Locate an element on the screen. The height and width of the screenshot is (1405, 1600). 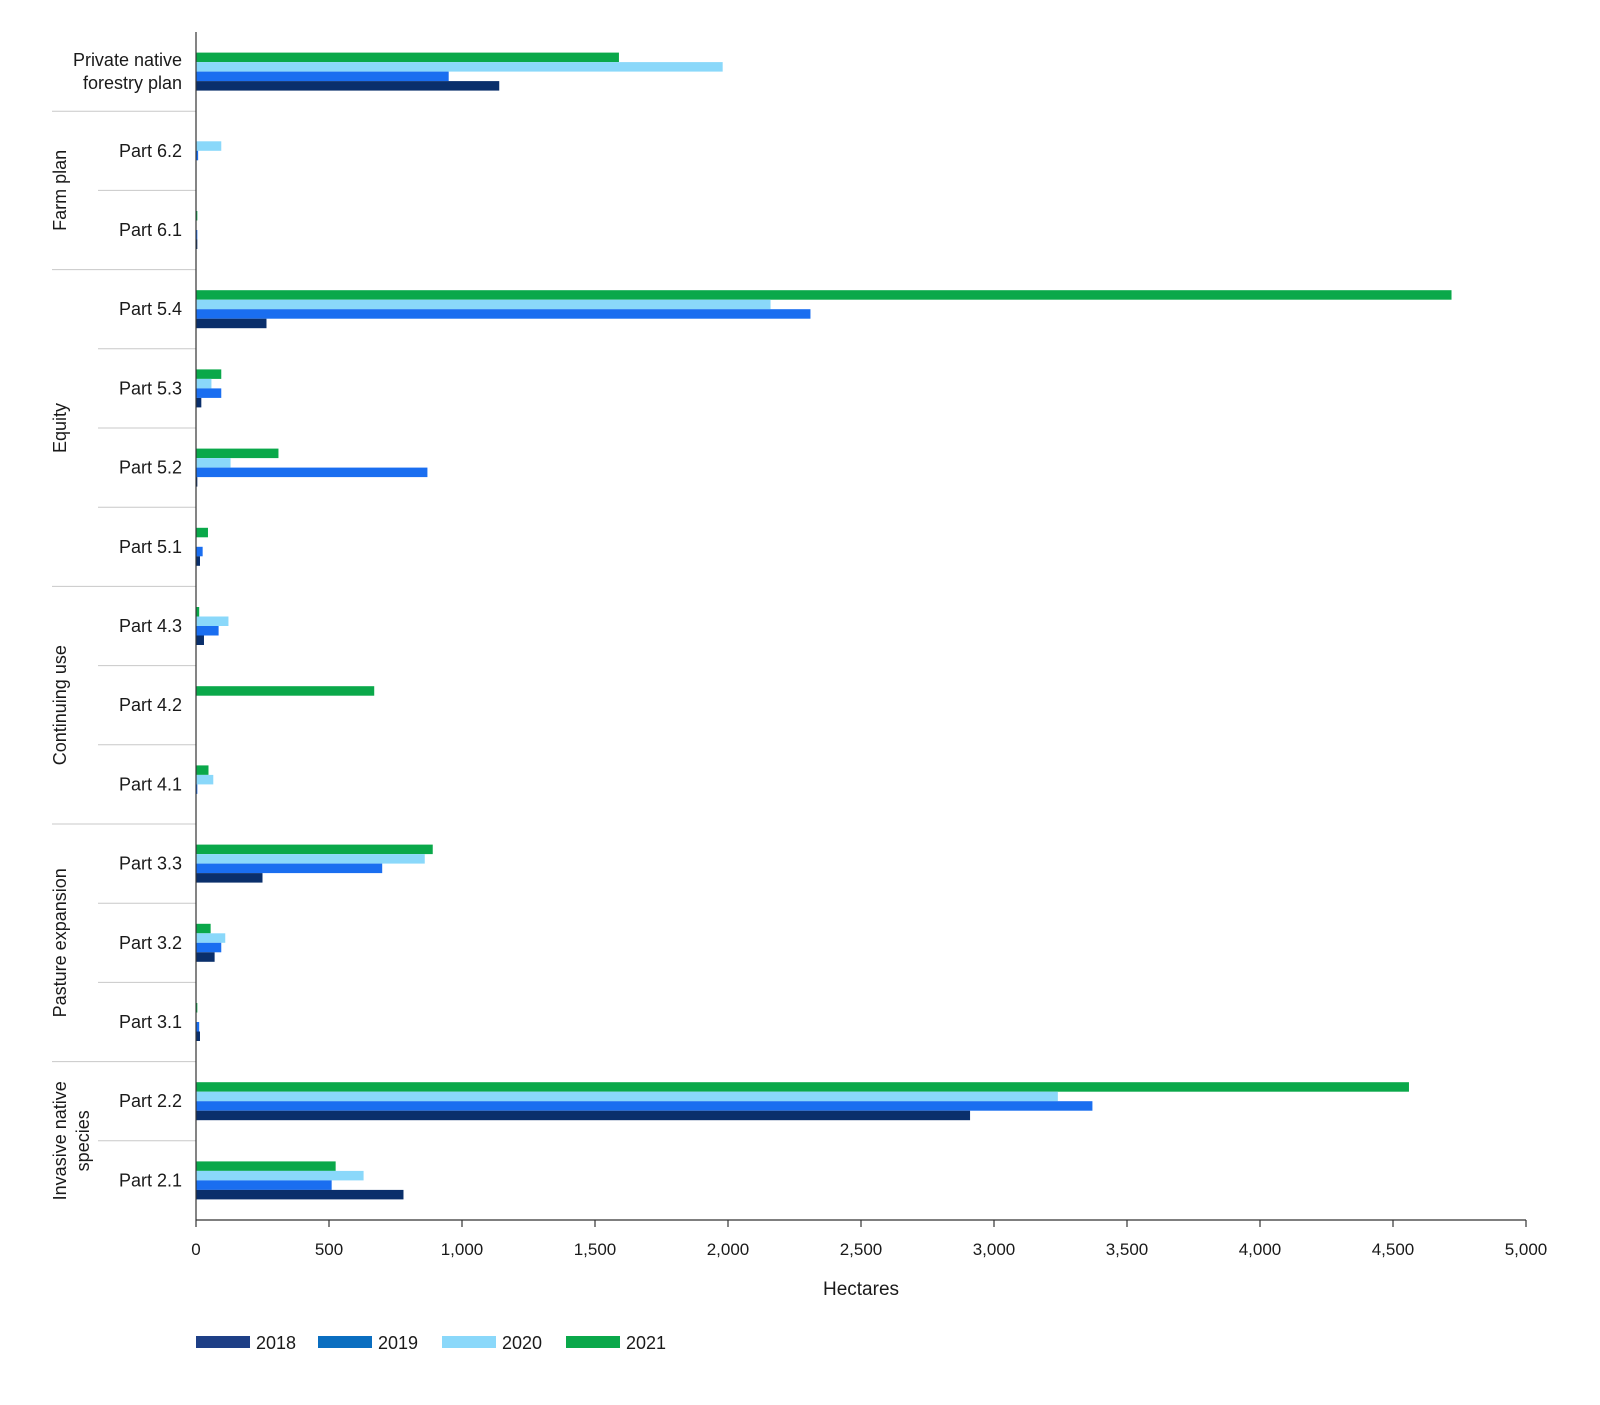
legend-swatch-2019 is located at coordinates (345, 1342).